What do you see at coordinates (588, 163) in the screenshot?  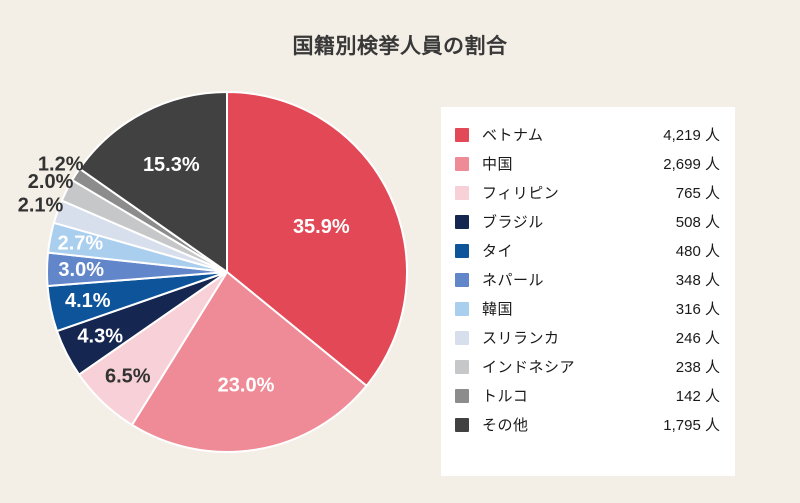 I see `legend-item-1: 中国 2,699 人` at bounding box center [588, 163].